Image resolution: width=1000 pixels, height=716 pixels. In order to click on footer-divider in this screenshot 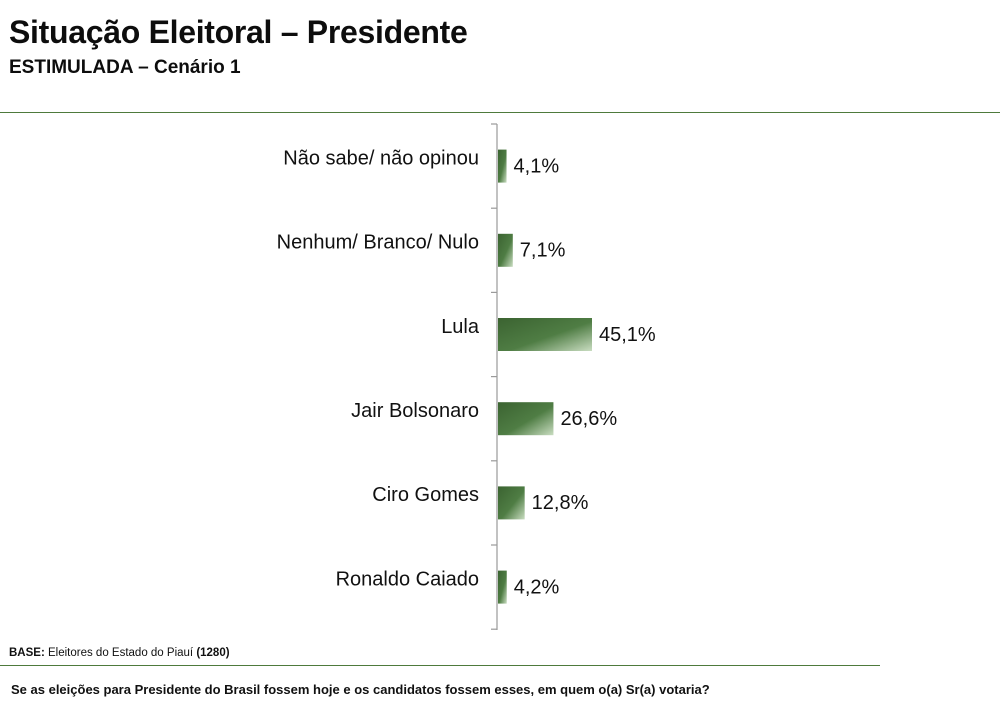, I will do `click(440, 665)`.